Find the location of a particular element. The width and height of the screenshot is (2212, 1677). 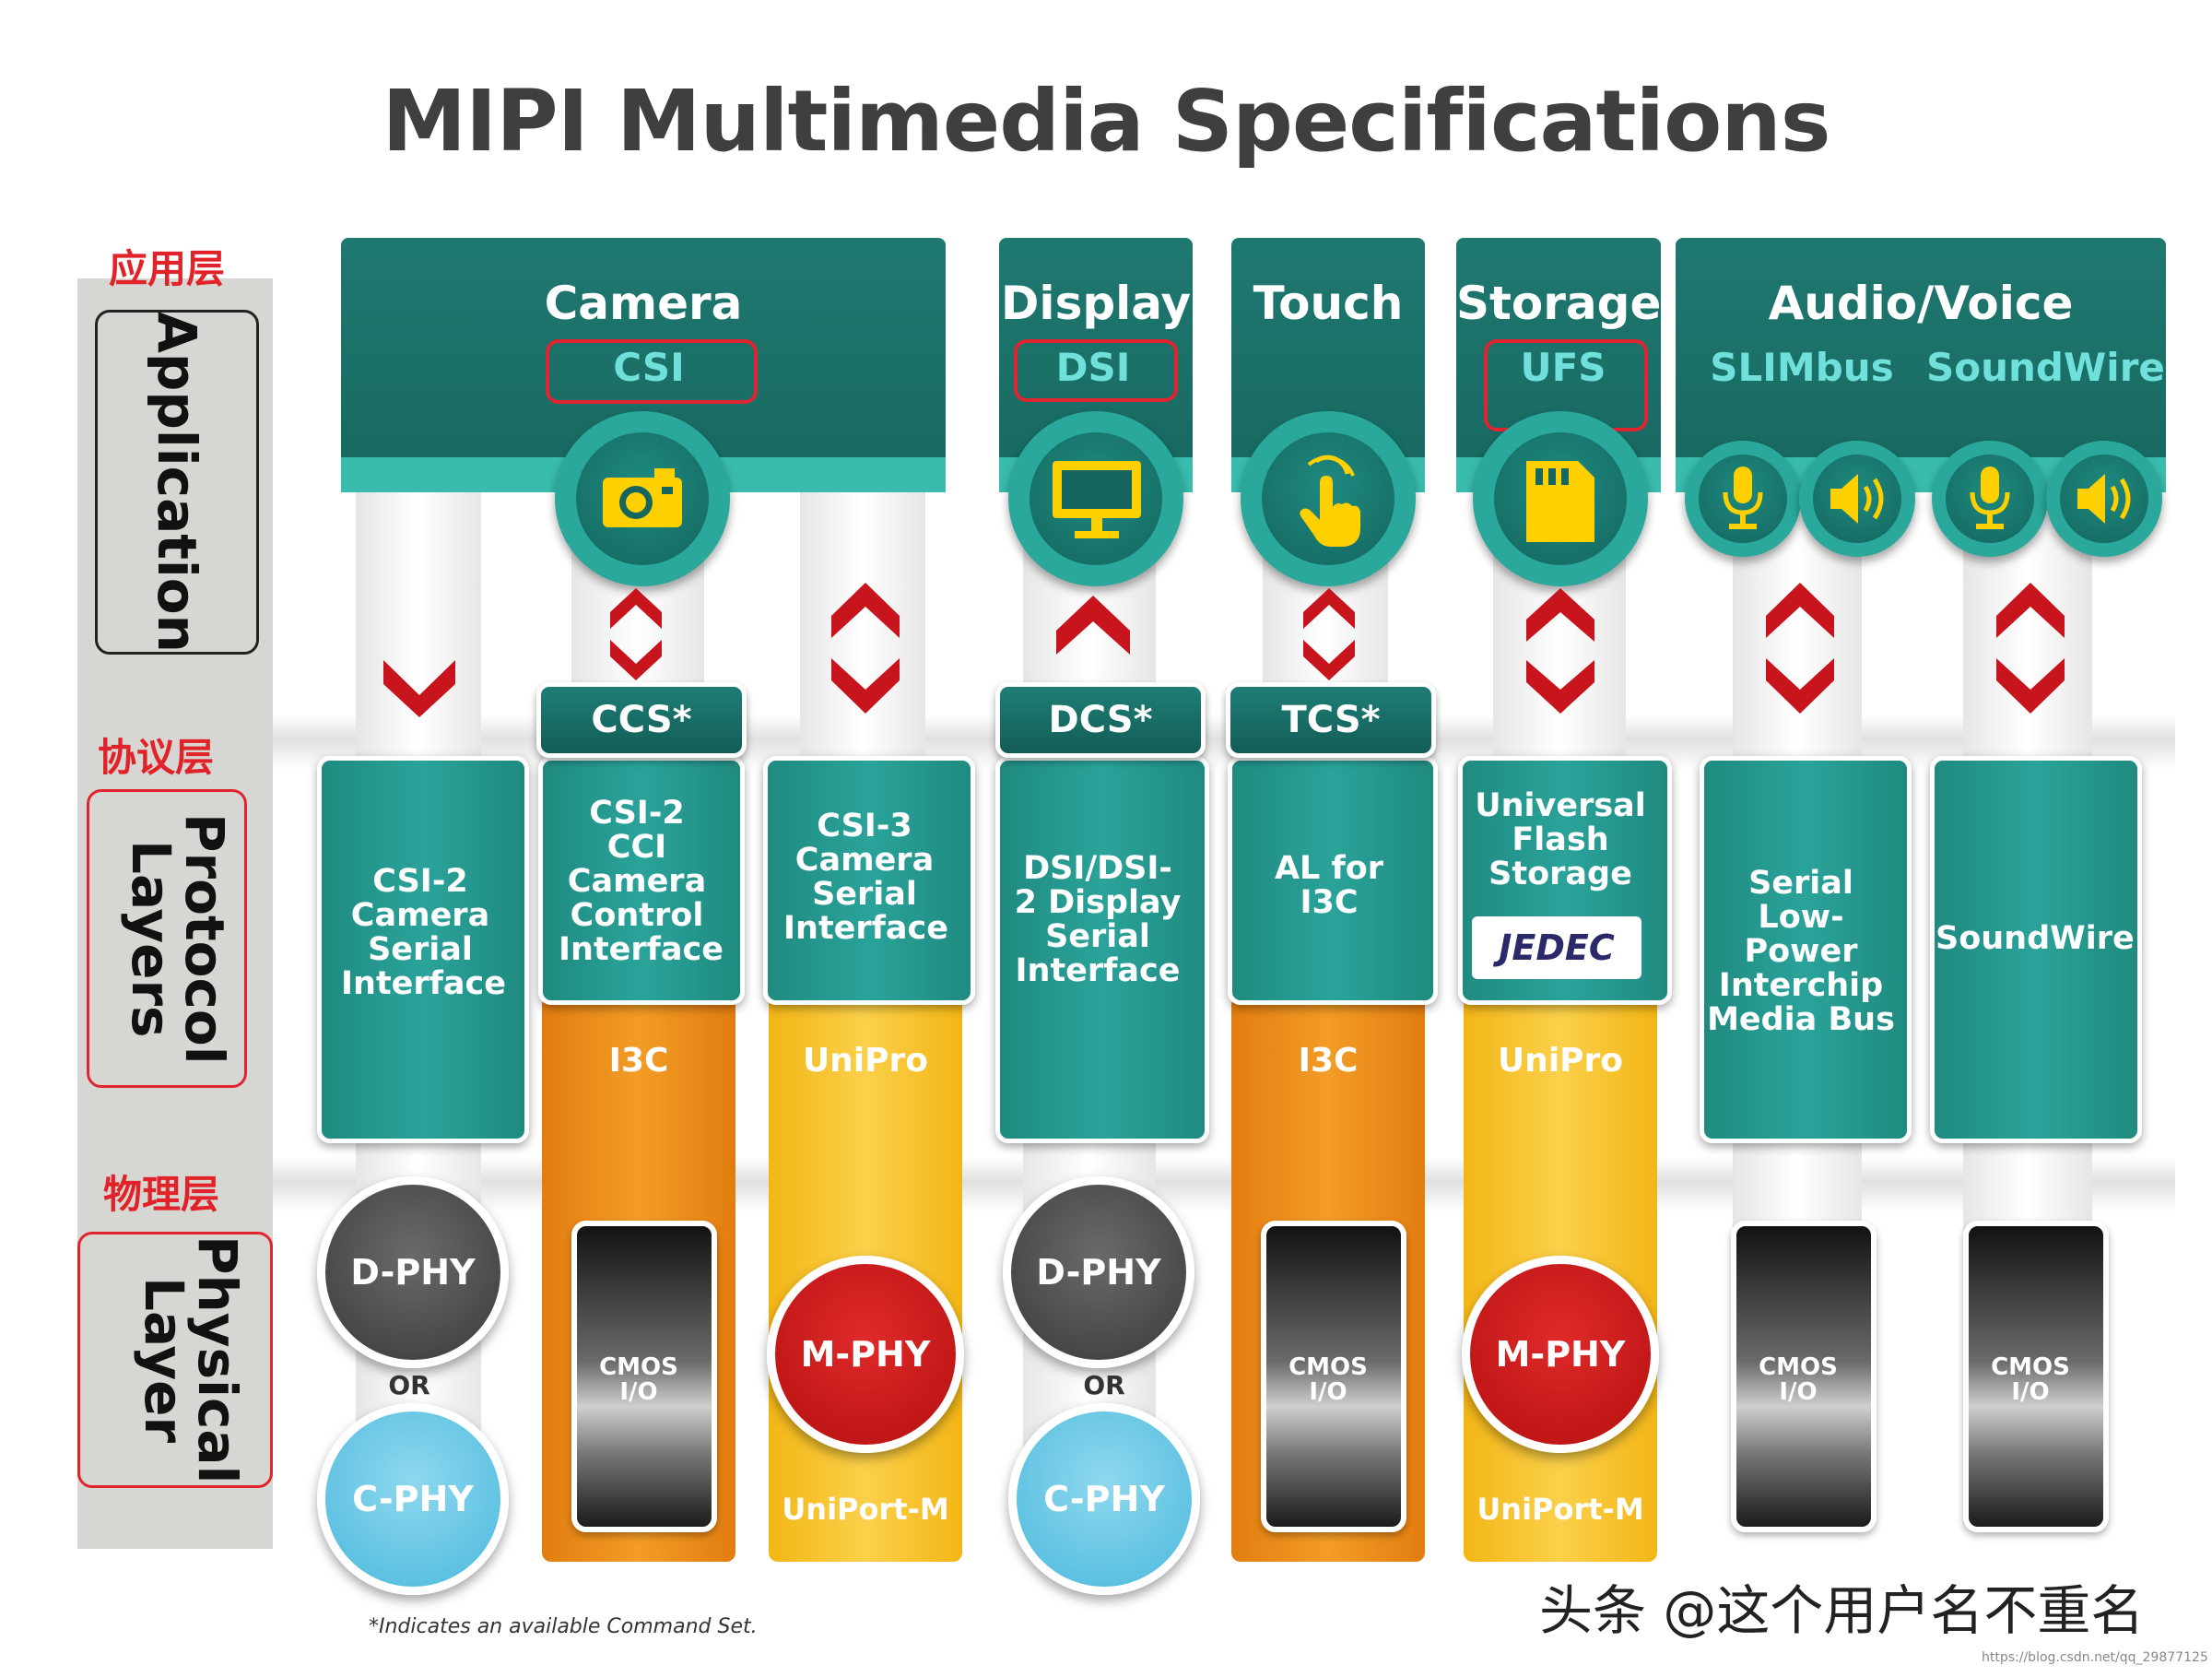

physical-layer-label: Physical Layer is located at coordinates (191, 1359).